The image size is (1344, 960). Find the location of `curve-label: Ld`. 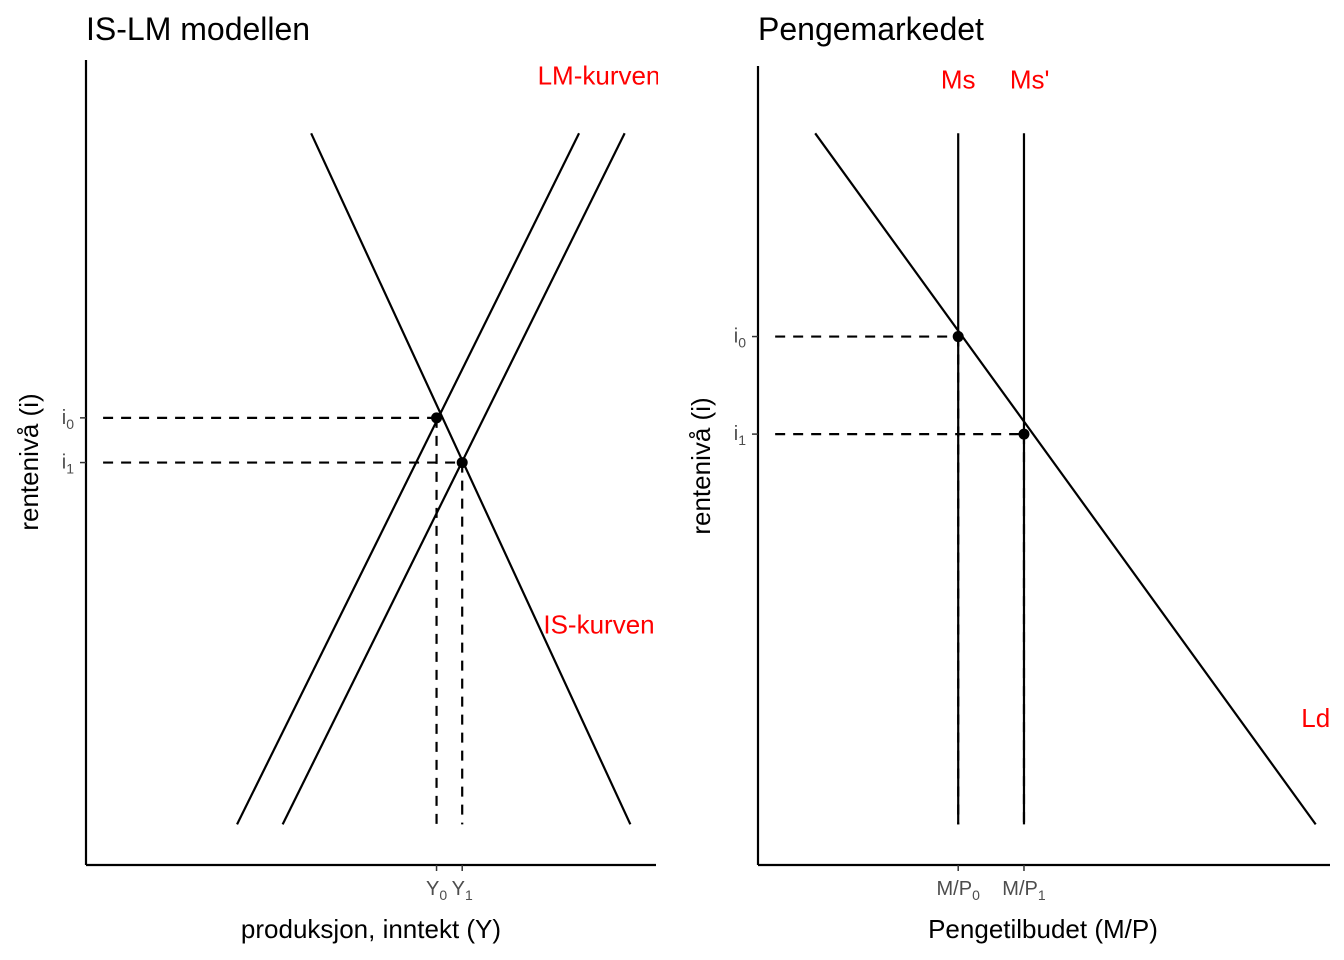

curve-label: Ld is located at coordinates (1315, 718).